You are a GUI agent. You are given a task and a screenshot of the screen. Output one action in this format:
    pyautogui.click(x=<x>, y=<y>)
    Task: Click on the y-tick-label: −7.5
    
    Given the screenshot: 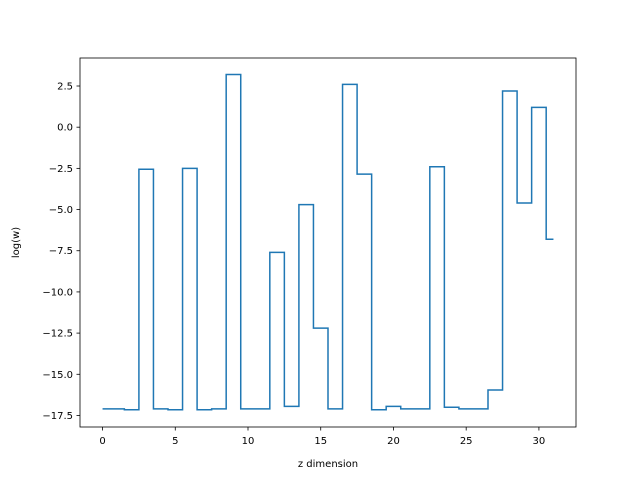 What is the action you would take?
    pyautogui.click(x=61, y=251)
    